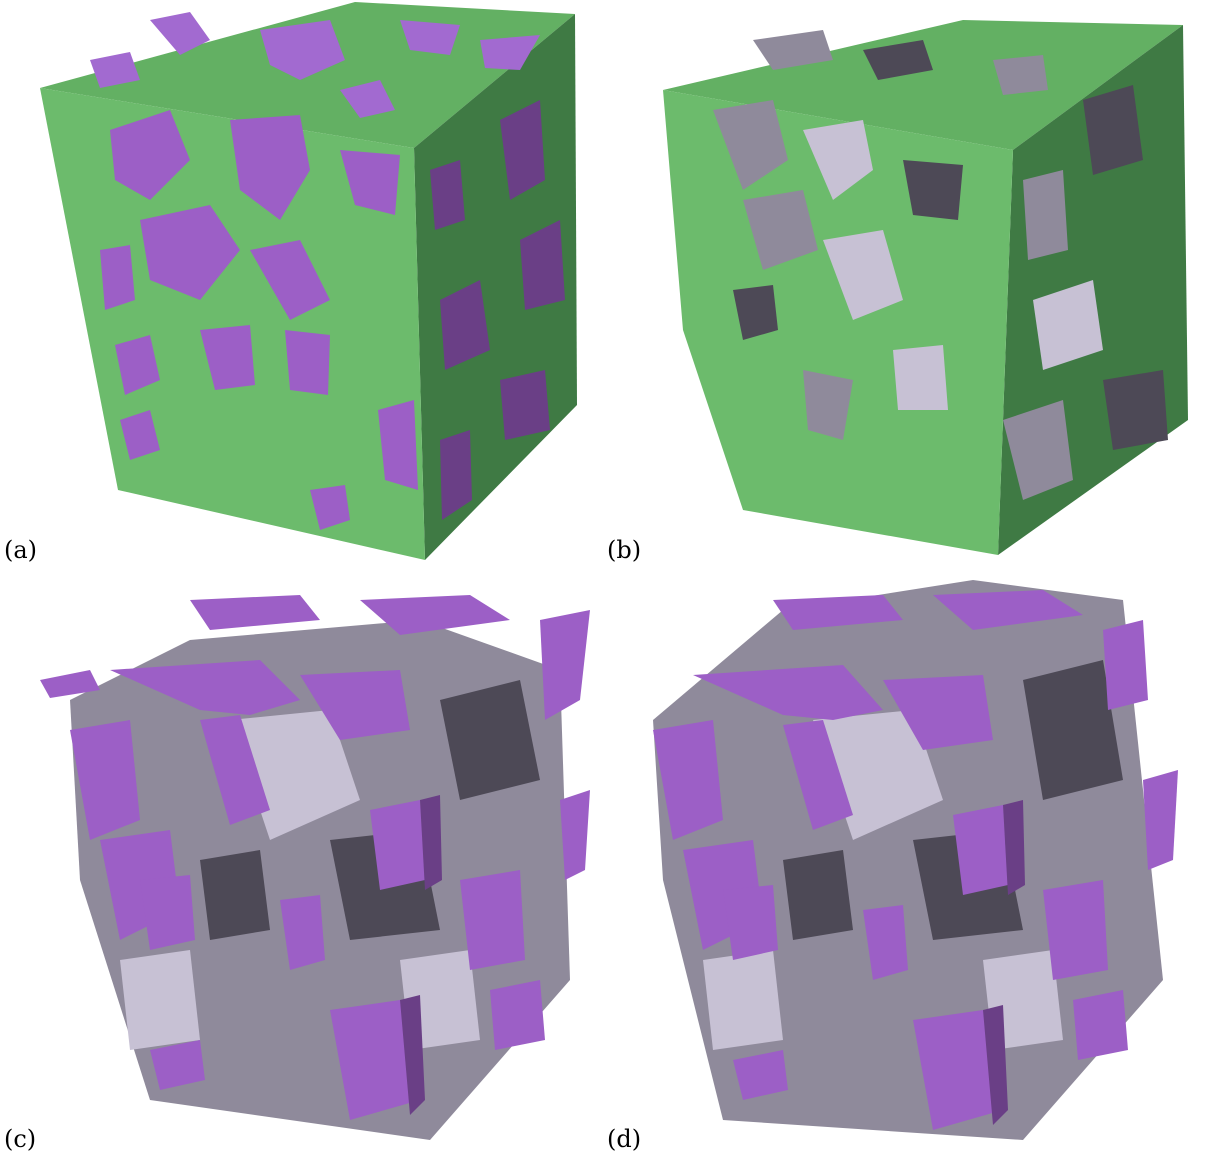 The height and width of the screenshot is (1162, 1205). I want to click on top-phase-patches, so click(315, 65).